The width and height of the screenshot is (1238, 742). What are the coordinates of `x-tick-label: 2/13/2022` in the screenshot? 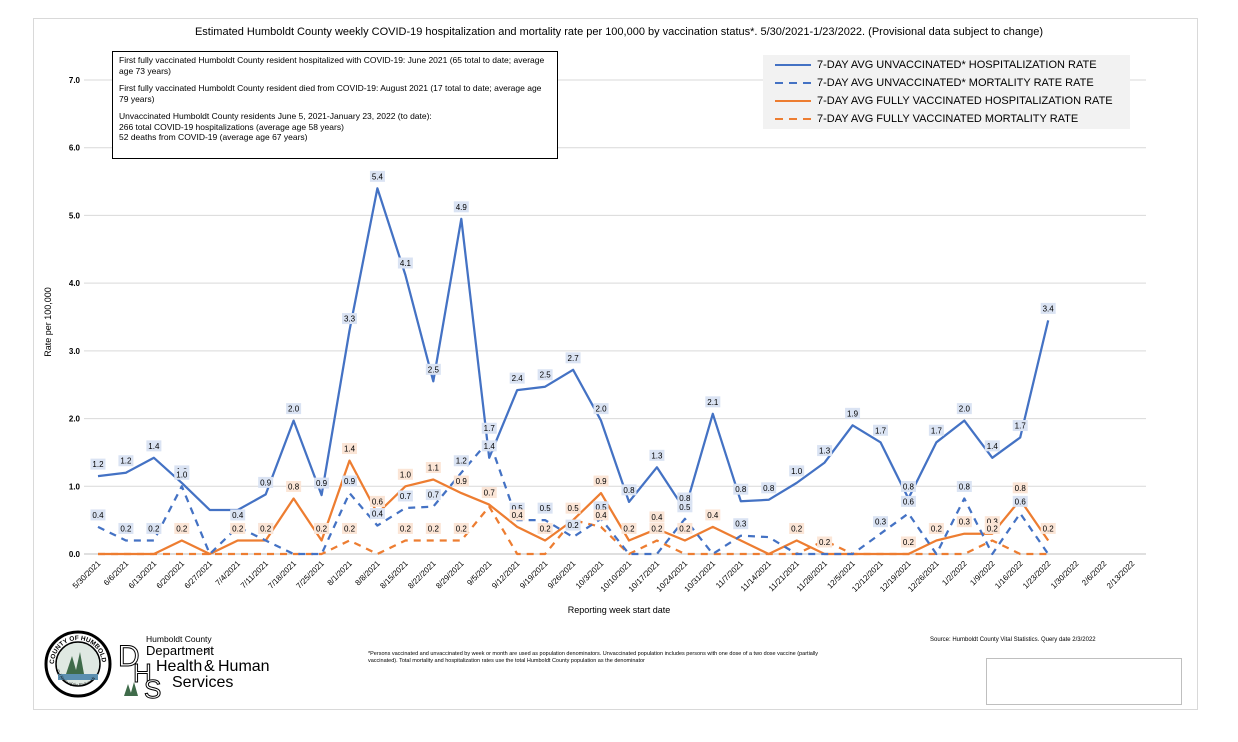 It's located at (1121, 575).